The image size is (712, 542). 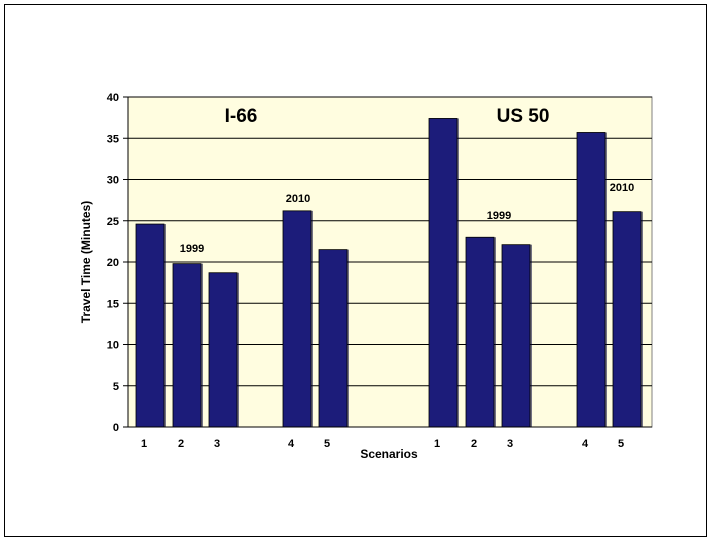 What do you see at coordinates (523, 116) in the screenshot?
I see `group-label-us50: US 50` at bounding box center [523, 116].